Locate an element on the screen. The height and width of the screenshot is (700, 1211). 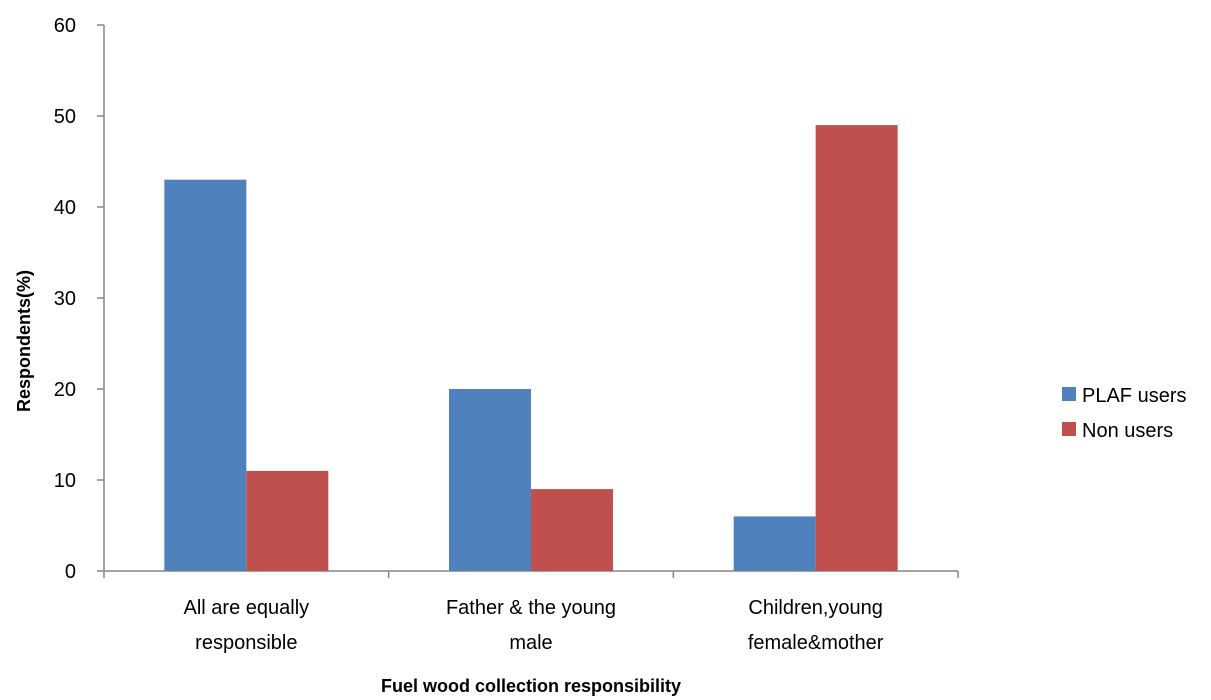
y-tick-label: 0 is located at coordinates (70, 572).